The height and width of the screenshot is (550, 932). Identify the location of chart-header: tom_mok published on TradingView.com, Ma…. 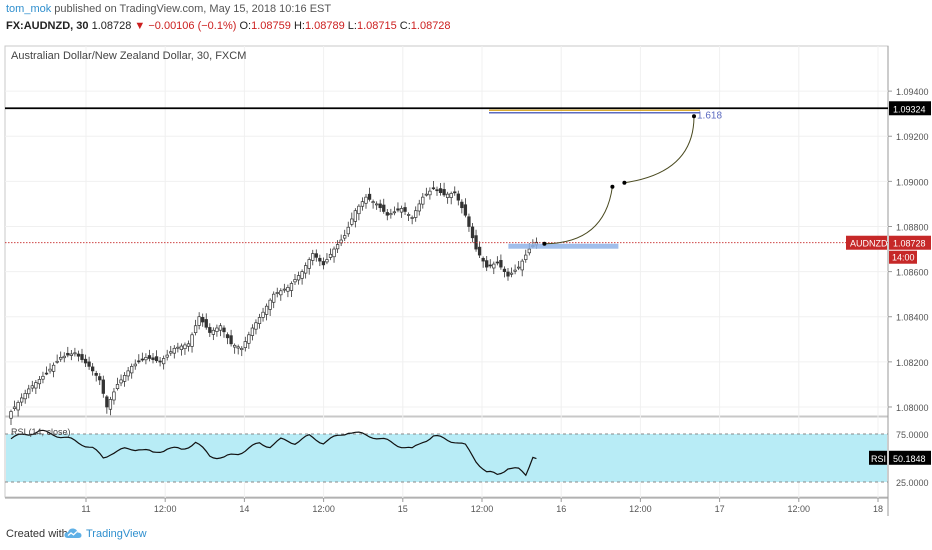
(466, 20).